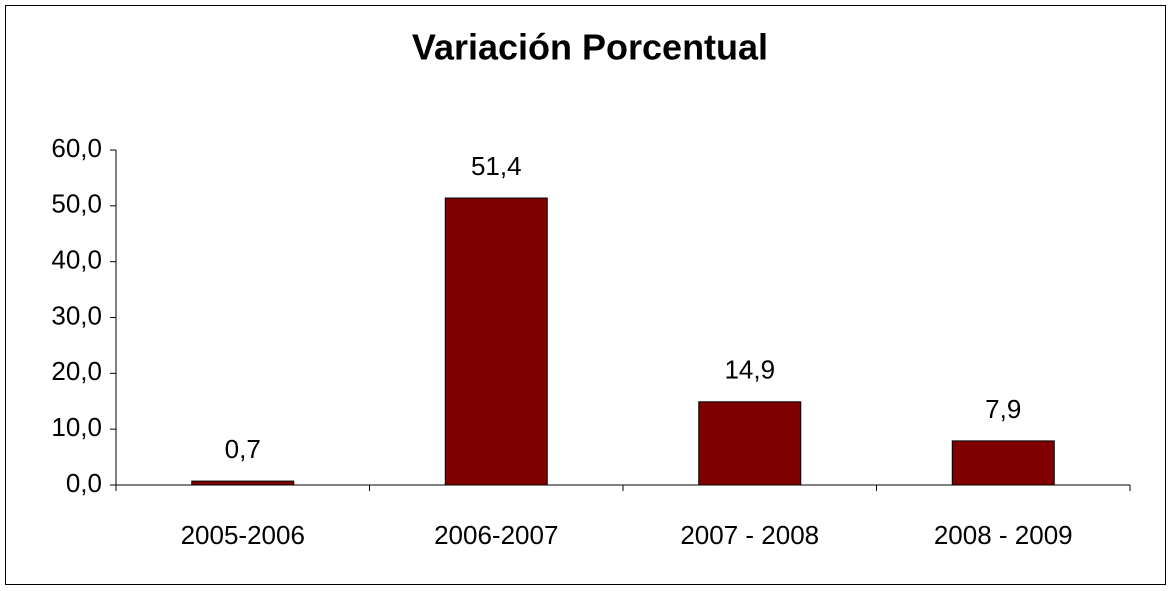 The image size is (1172, 591). Describe the element at coordinates (749, 535) in the screenshot. I see `x-tick-label: 2007 - 2008` at that location.